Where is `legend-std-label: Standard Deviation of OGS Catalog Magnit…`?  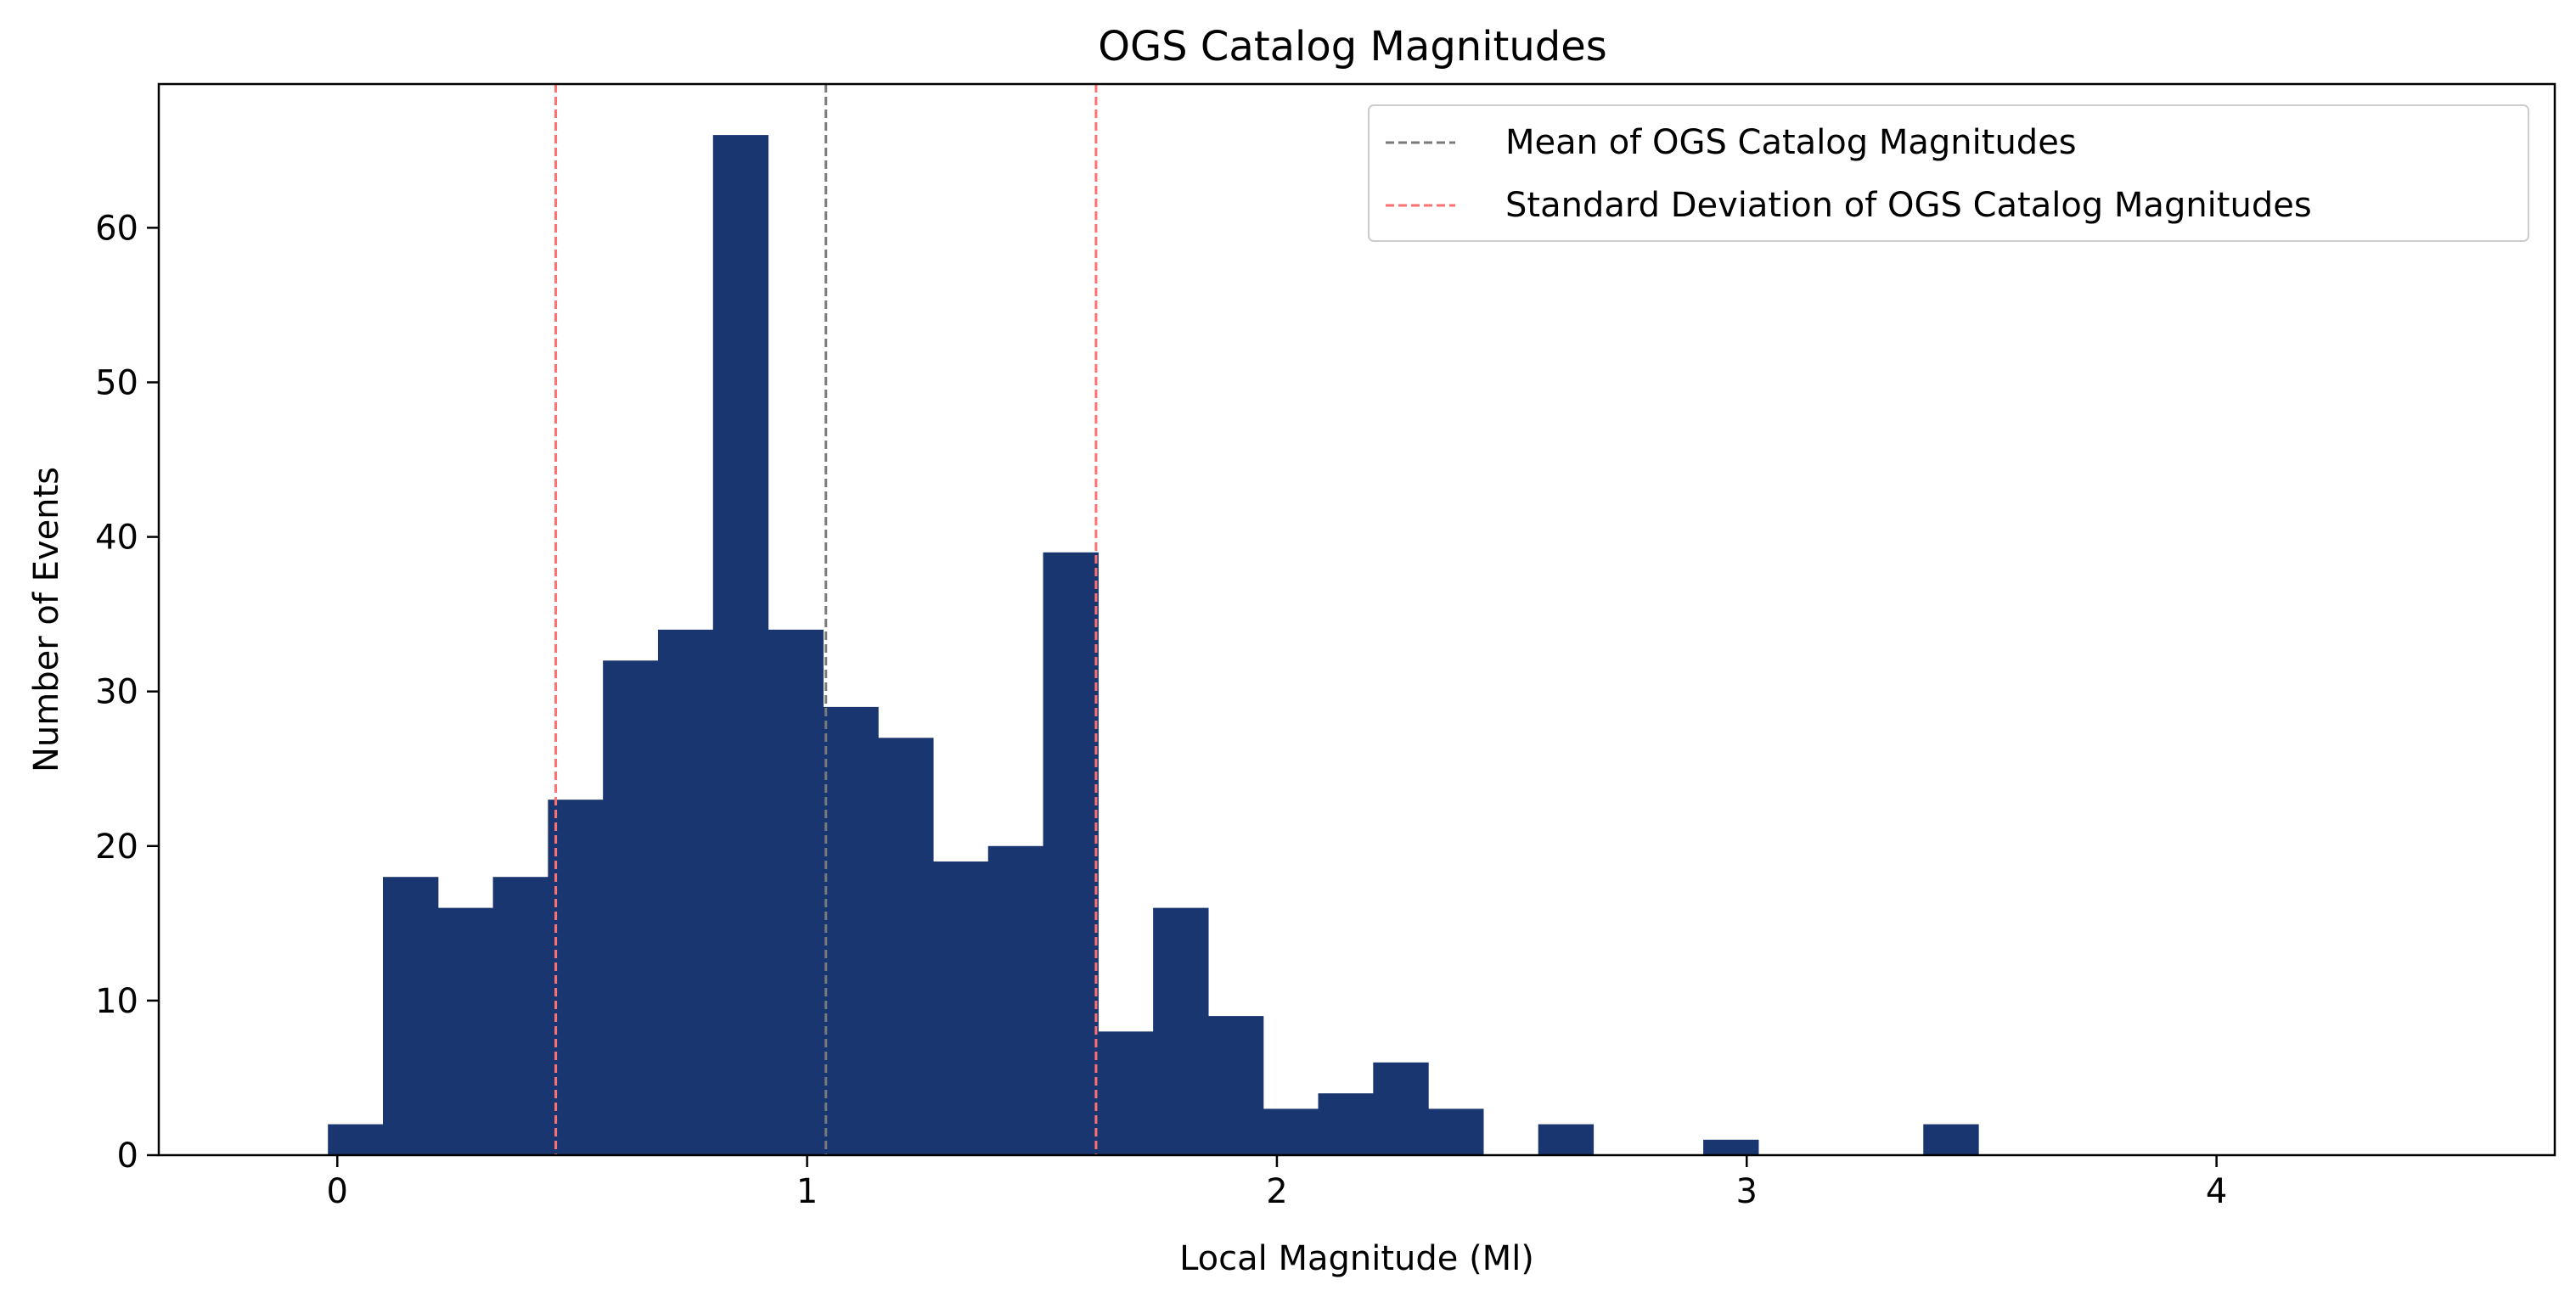
legend-std-label: Standard Deviation of OGS Catalog Magnit… is located at coordinates (1909, 205).